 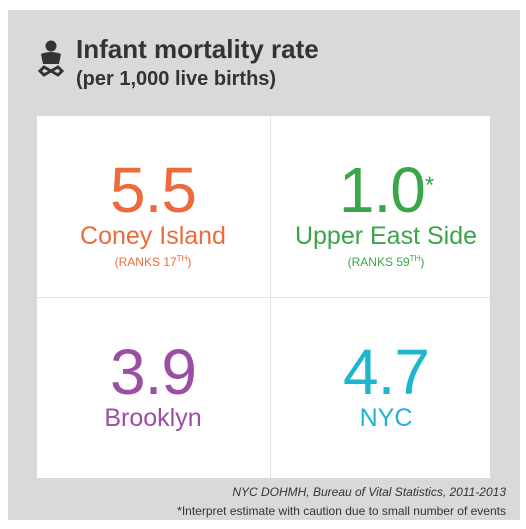 I want to click on stat-cell: 1.0* Upper East Side (RANKS 59TH), so click(x=386, y=214).